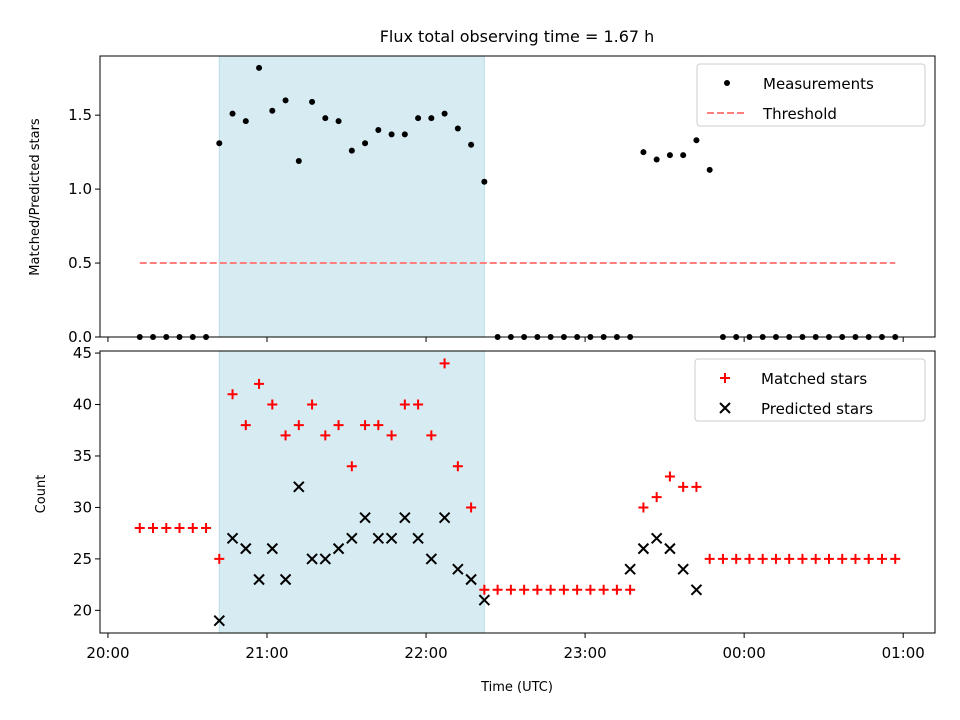  Describe the element at coordinates (80, 115) in the screenshot. I see `y-tick-label: 1.5` at that location.